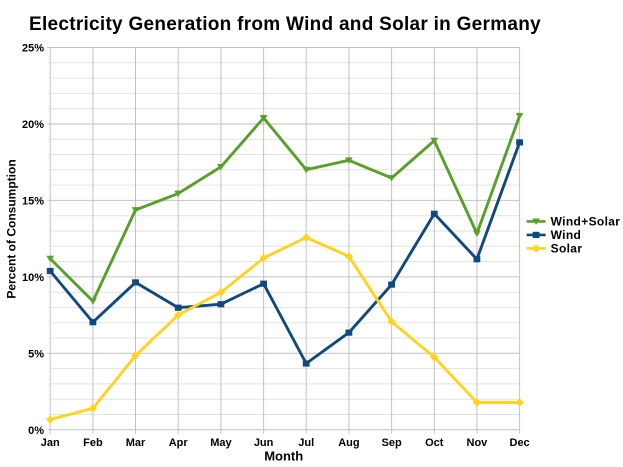 The width and height of the screenshot is (623, 467). I want to click on svg-text: Month, so click(283, 456).